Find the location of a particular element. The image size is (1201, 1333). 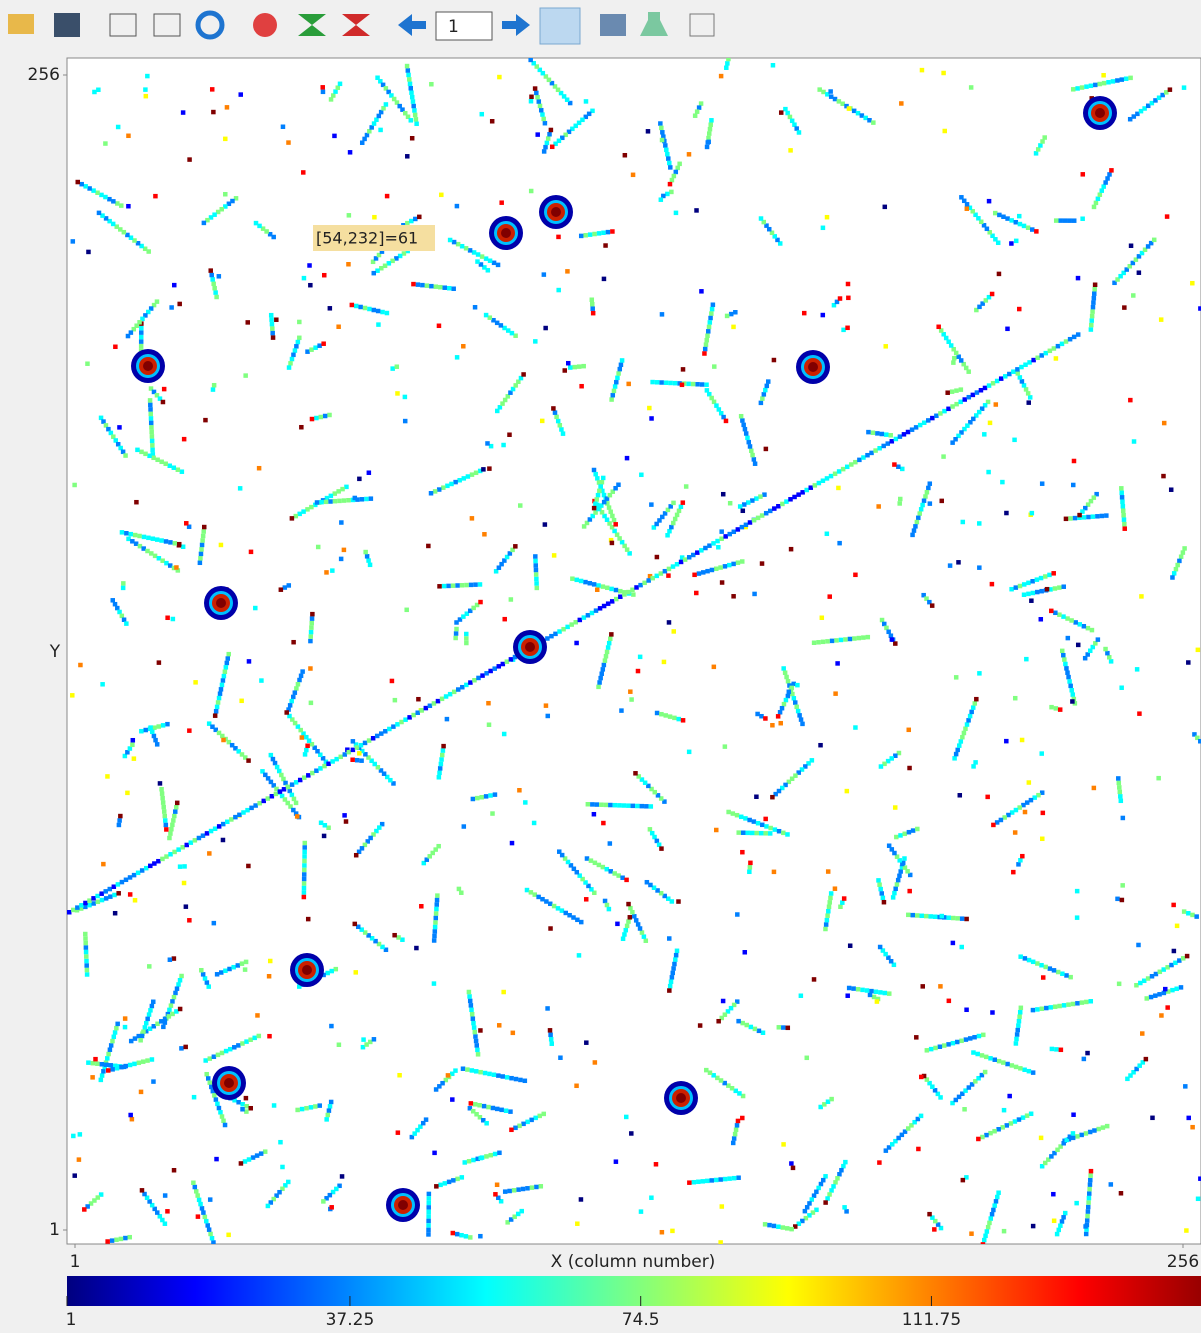

next-button is located at coordinates (516, 25).